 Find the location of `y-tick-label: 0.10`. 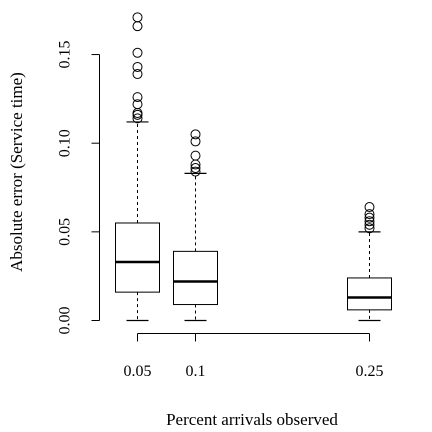

y-tick-label: 0.10 is located at coordinates (65, 143).